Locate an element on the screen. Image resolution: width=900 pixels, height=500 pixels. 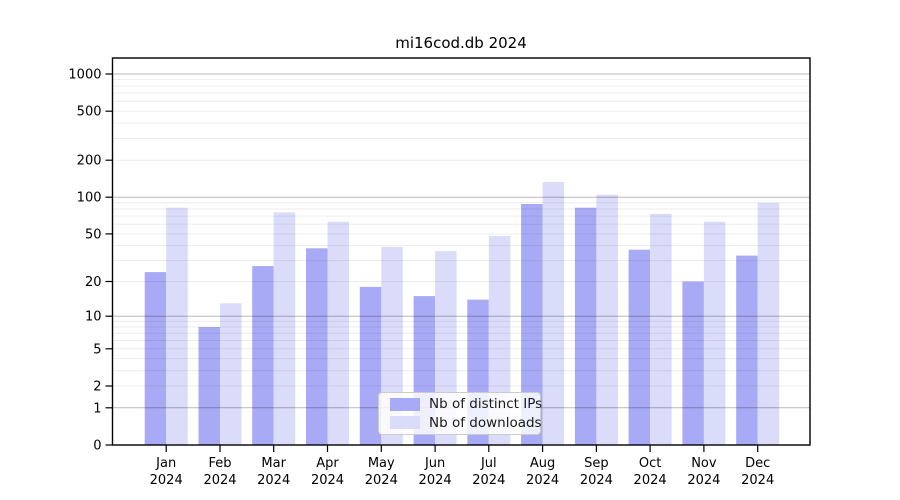
x-tick-month-label: Jul is located at coordinates (488, 463).